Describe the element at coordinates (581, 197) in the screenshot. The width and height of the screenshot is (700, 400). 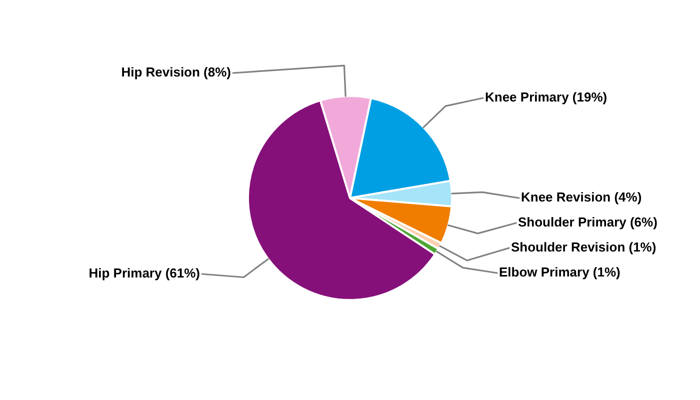
I see `slice-label: Knee Revision (4%)` at that location.